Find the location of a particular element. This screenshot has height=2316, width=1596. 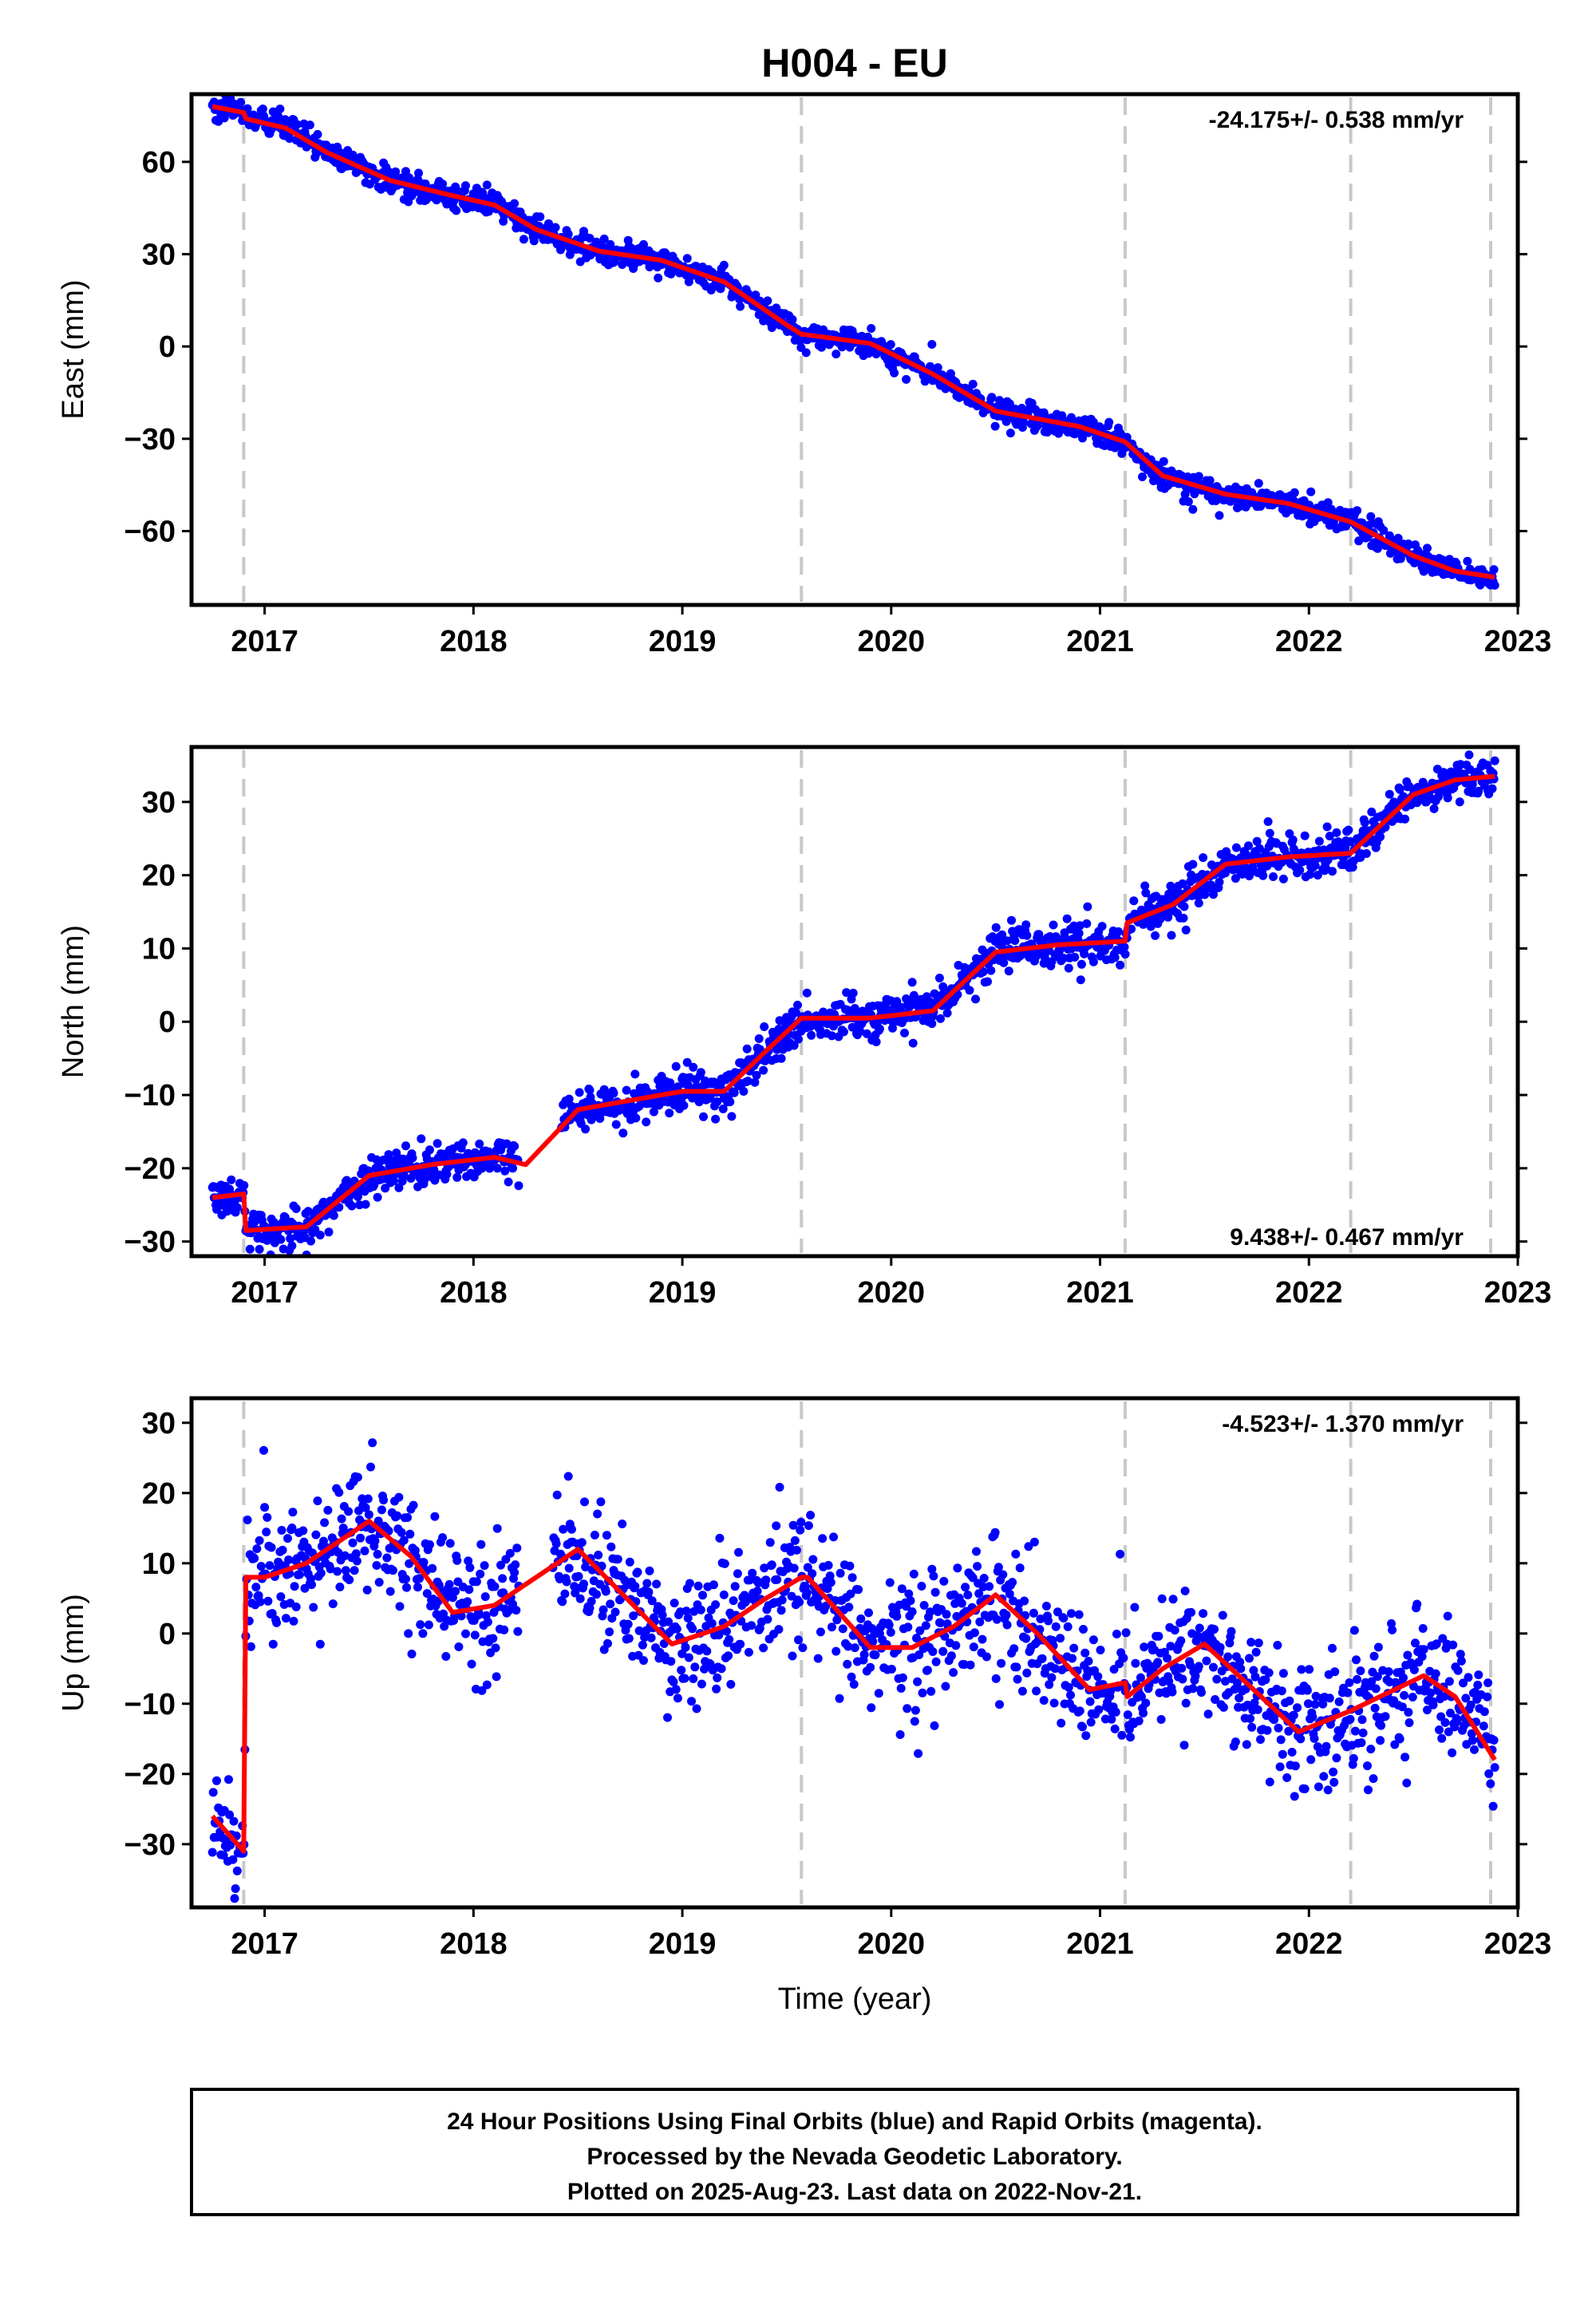

y-axis-label: North (mm) is located at coordinates (73, 1001).